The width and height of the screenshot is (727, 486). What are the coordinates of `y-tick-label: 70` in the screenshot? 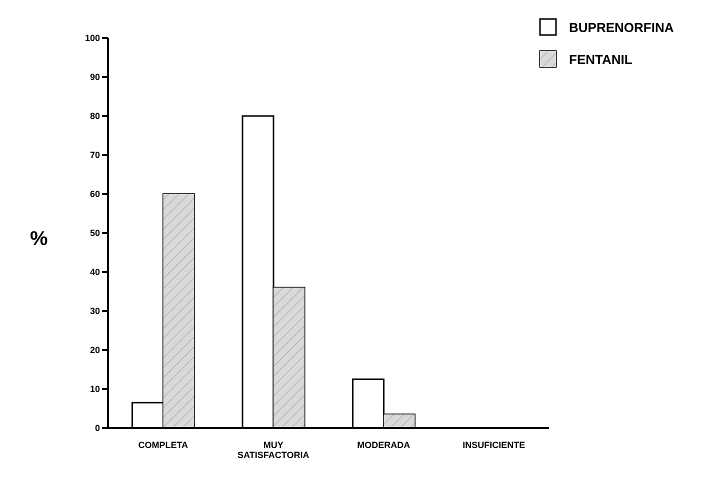 It's located at (95, 155).